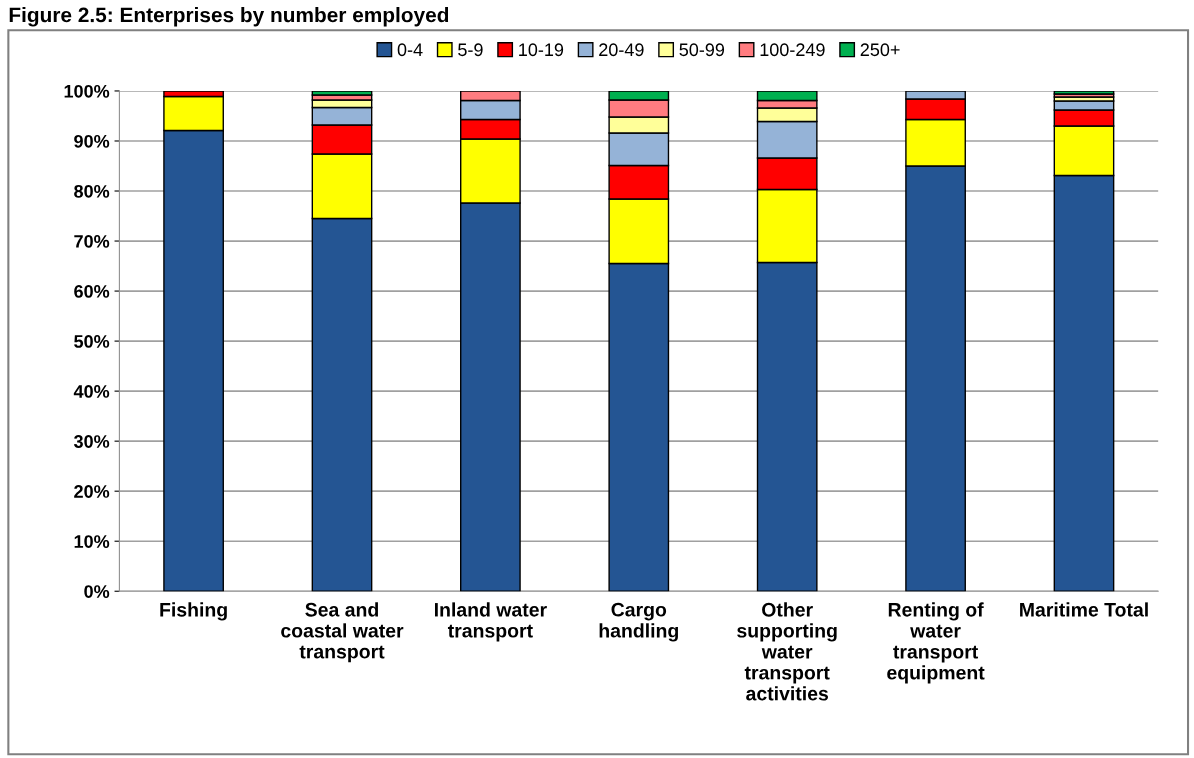 Image resolution: width=1194 pixels, height=758 pixels. I want to click on legend-label: 50-99, so click(702, 50).